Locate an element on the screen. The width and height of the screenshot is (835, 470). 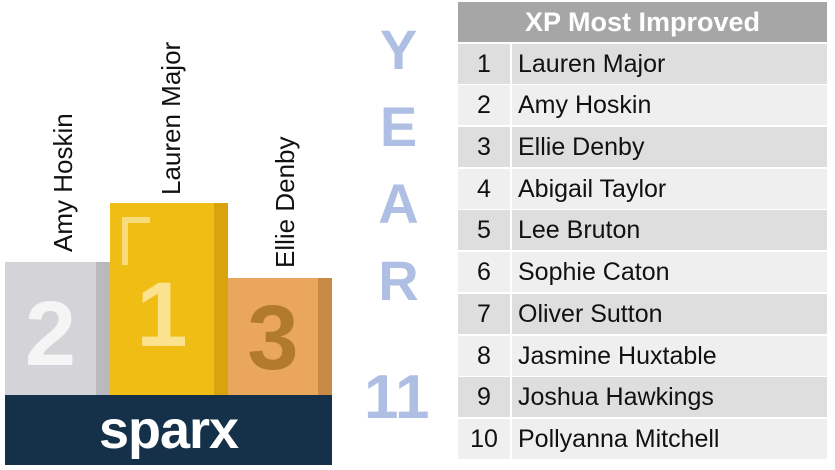
student-name: Amy Hoskin is located at coordinates (669, 105).